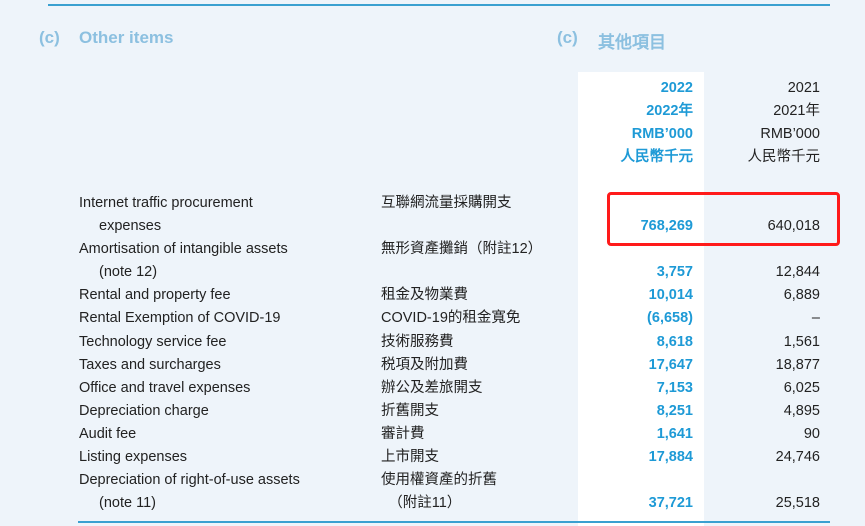  I want to click on value-2021: 6,025, so click(801, 387).